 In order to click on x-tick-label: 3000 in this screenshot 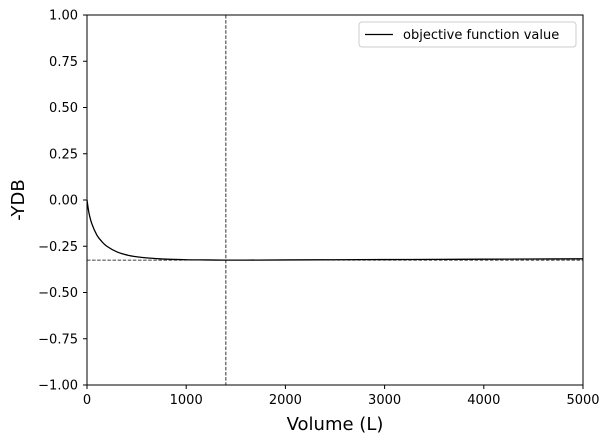, I will do `click(384, 400)`.